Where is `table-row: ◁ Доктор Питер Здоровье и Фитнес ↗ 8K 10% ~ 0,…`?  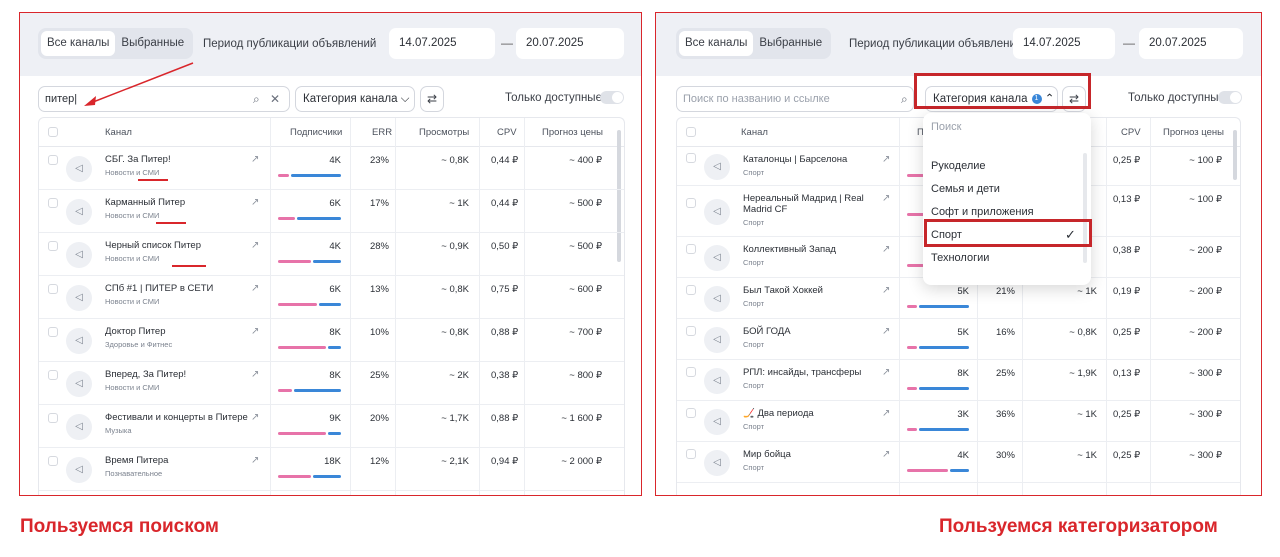
table-row: ◁ Доктор Питер Здоровье и Фитнес ↗ 8K 10% ~ 0,… is located at coordinates (331, 340).